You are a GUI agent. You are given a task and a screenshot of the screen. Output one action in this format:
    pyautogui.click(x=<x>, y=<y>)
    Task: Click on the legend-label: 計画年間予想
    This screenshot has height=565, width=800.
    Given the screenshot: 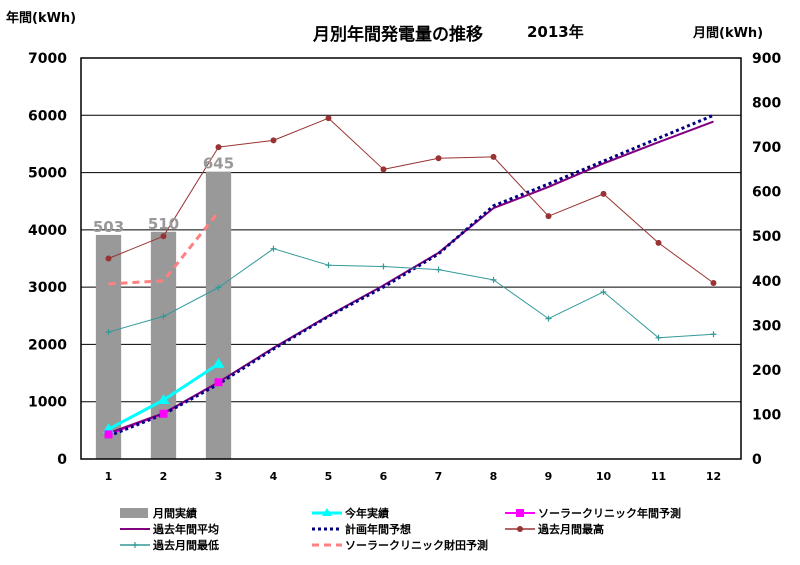 What is the action you would take?
    pyautogui.click(x=378, y=529)
    